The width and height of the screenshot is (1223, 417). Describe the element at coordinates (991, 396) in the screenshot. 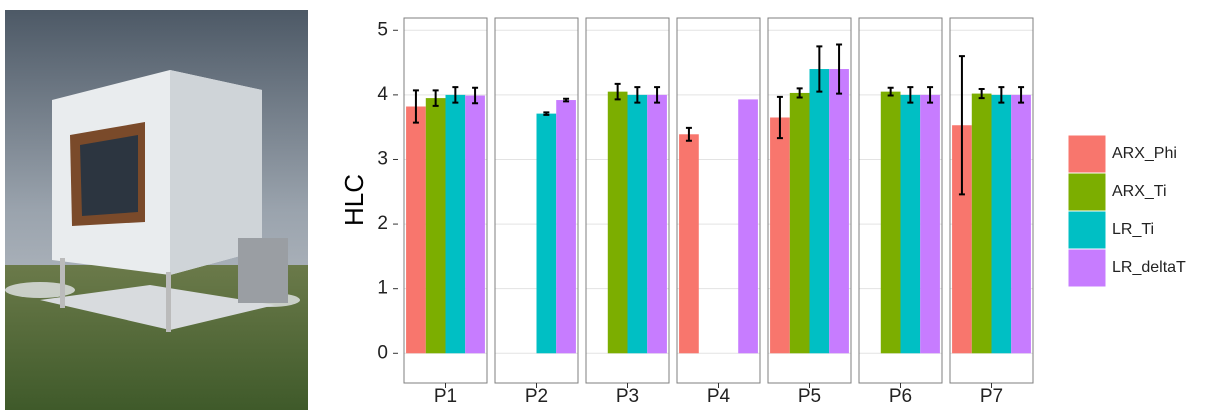

I see `x-tick-label: P7` at that location.